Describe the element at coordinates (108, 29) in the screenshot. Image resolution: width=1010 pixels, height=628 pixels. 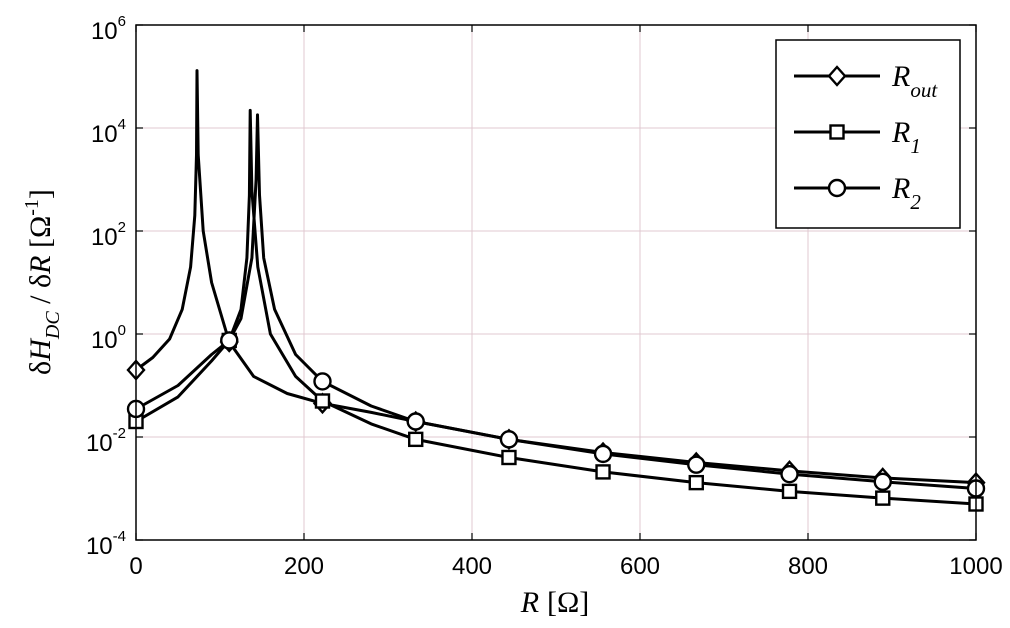
I see `y-tick-label: 10⁶` at that location.